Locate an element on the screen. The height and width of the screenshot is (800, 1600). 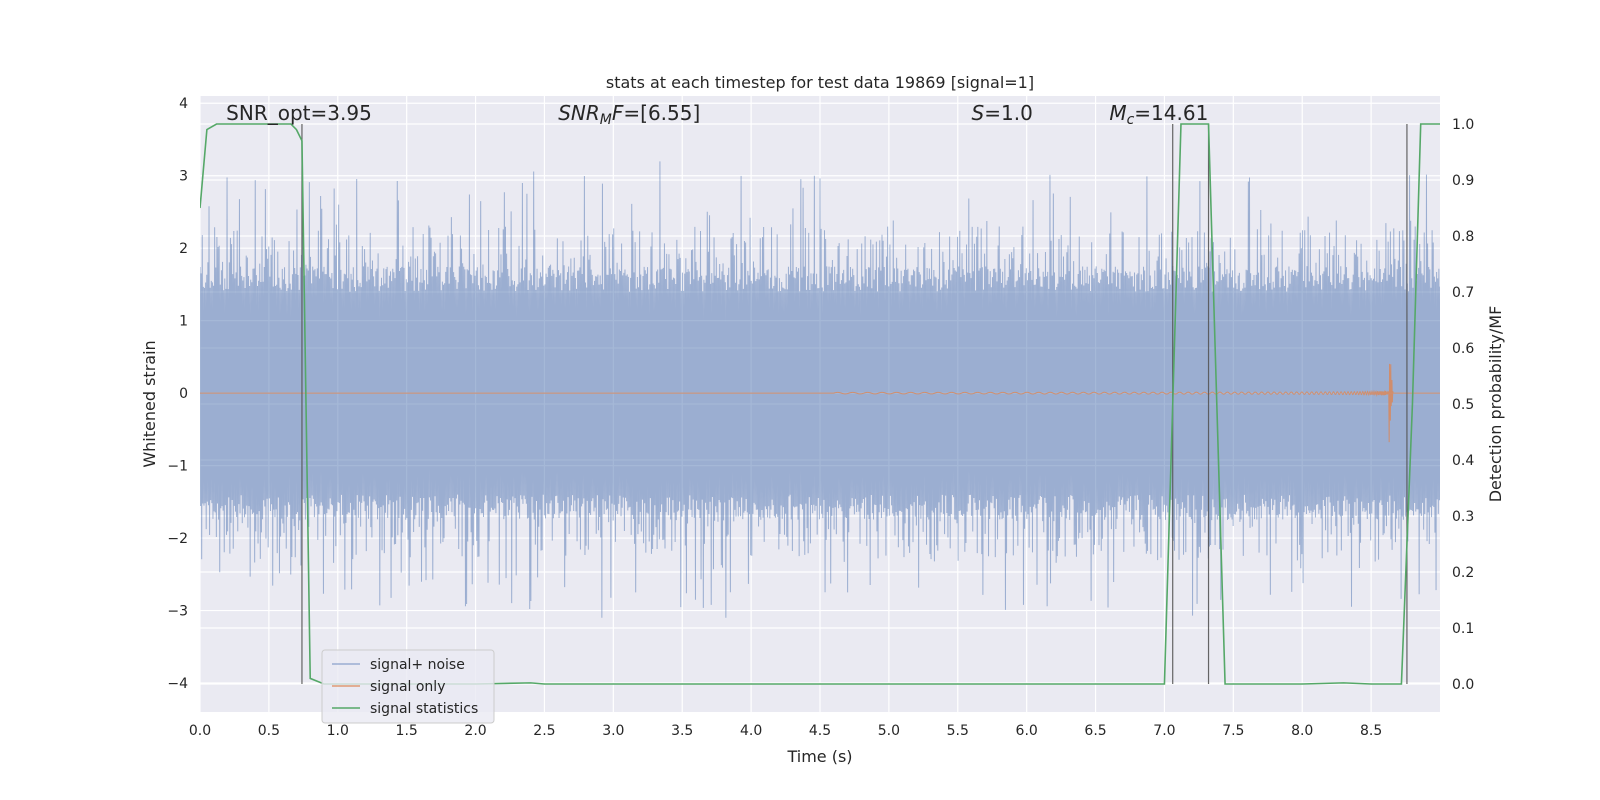
y-tick-label: −2 is located at coordinates (177, 539).